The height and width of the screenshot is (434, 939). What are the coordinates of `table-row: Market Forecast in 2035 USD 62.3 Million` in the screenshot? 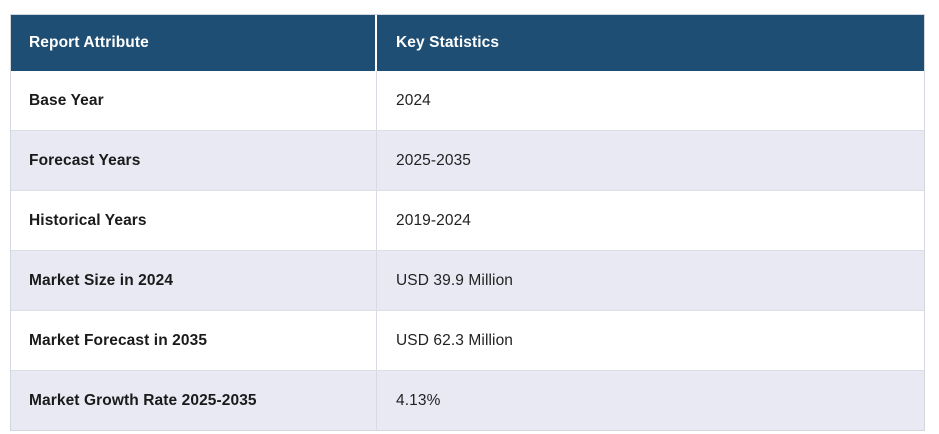 It's located at (467, 340).